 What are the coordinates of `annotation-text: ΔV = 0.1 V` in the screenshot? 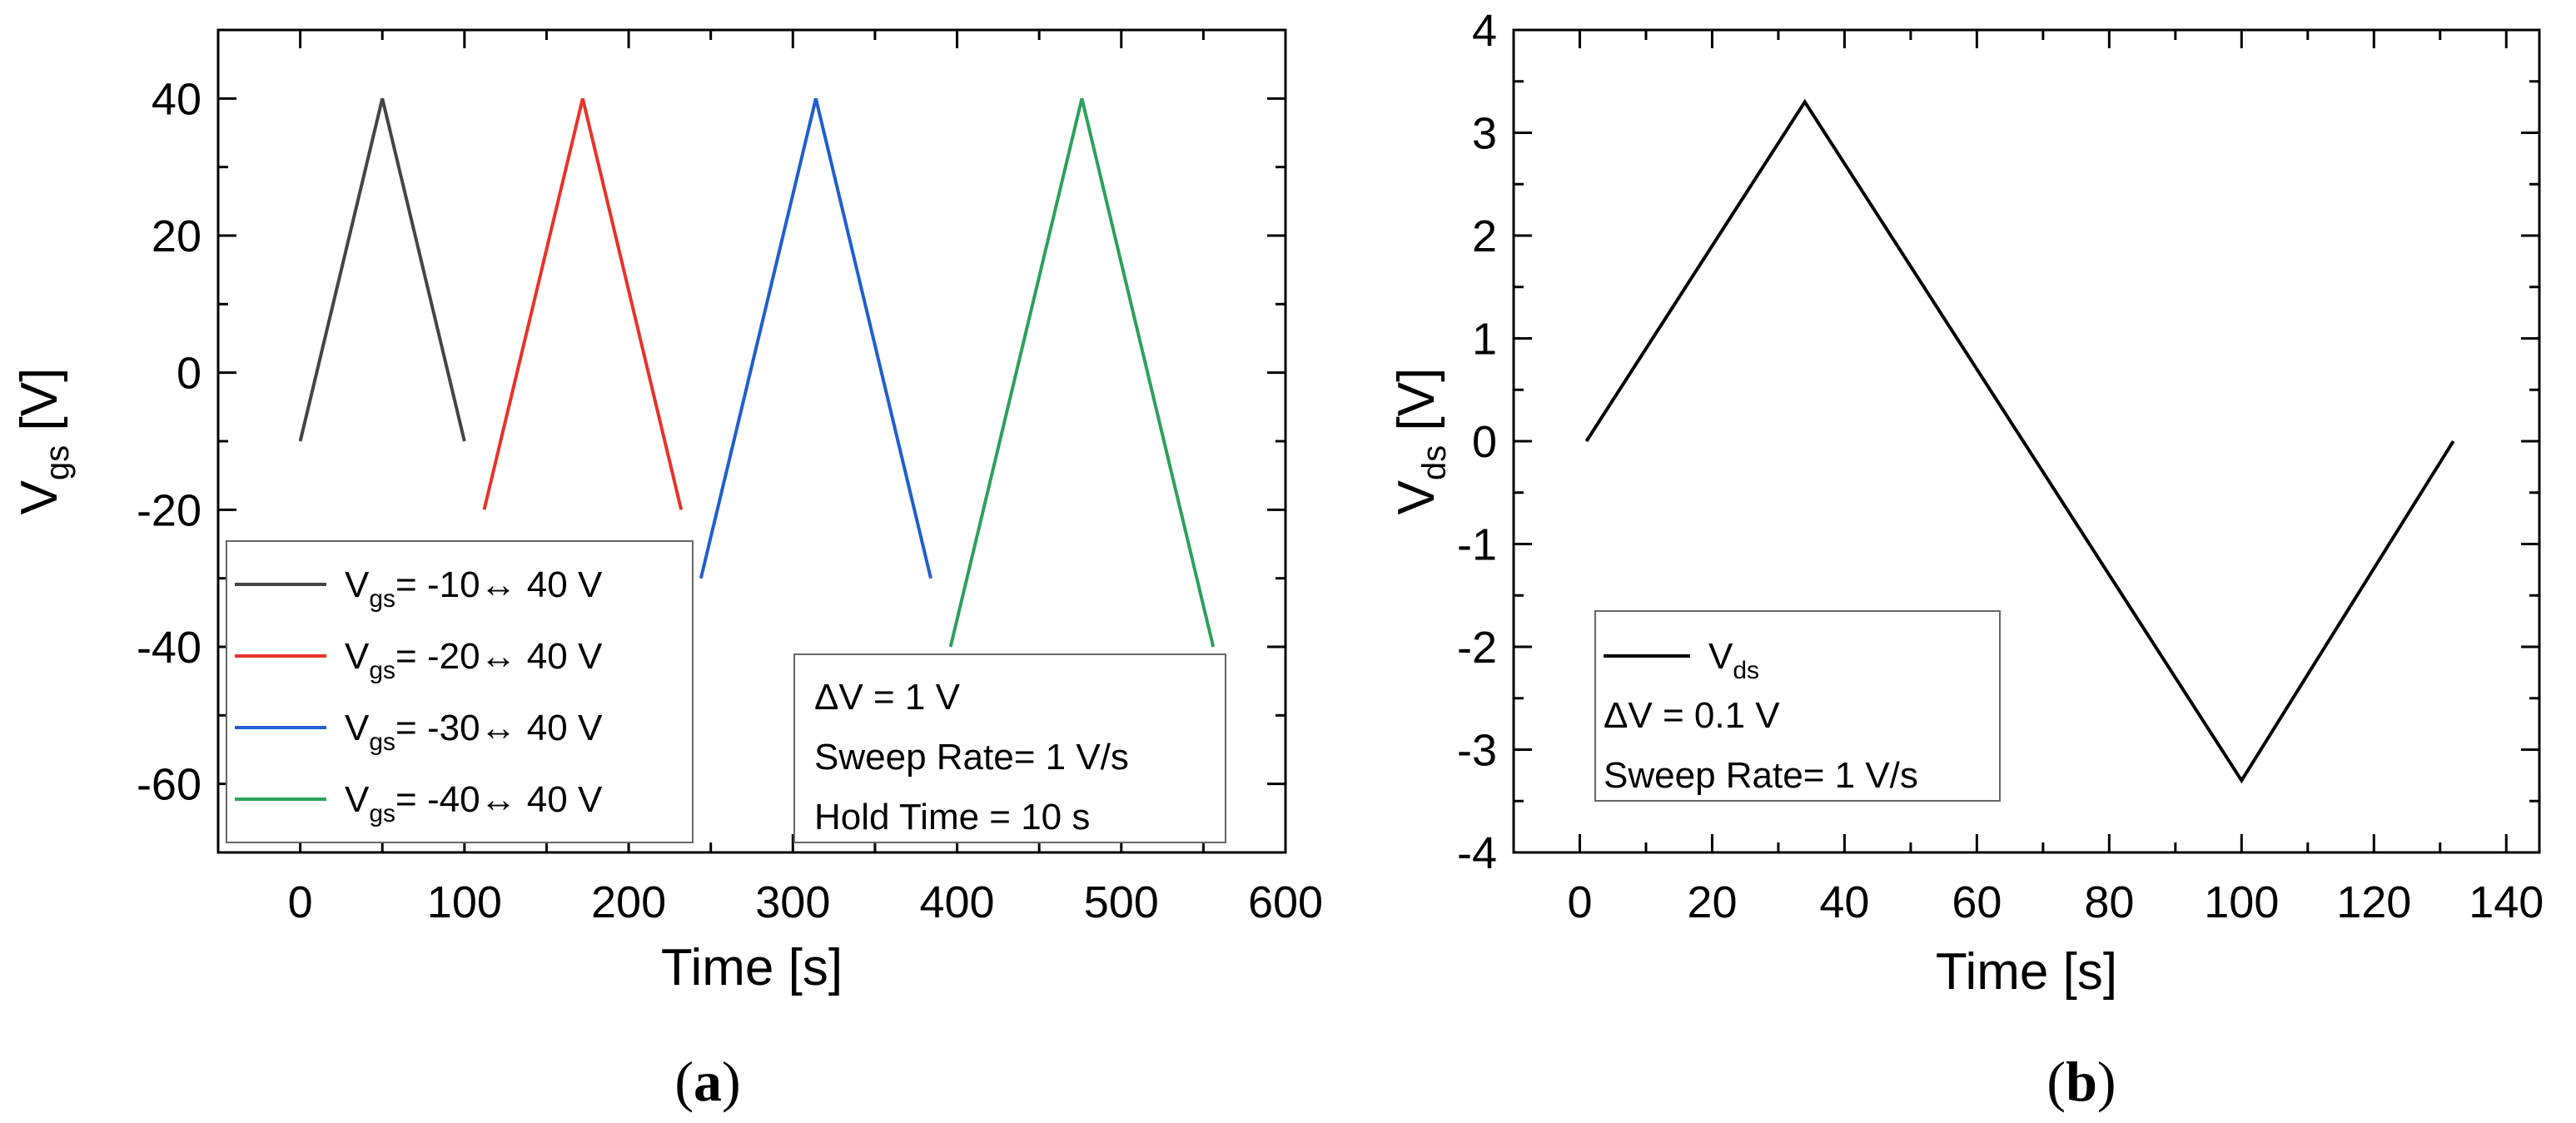 It's located at (1692, 715).